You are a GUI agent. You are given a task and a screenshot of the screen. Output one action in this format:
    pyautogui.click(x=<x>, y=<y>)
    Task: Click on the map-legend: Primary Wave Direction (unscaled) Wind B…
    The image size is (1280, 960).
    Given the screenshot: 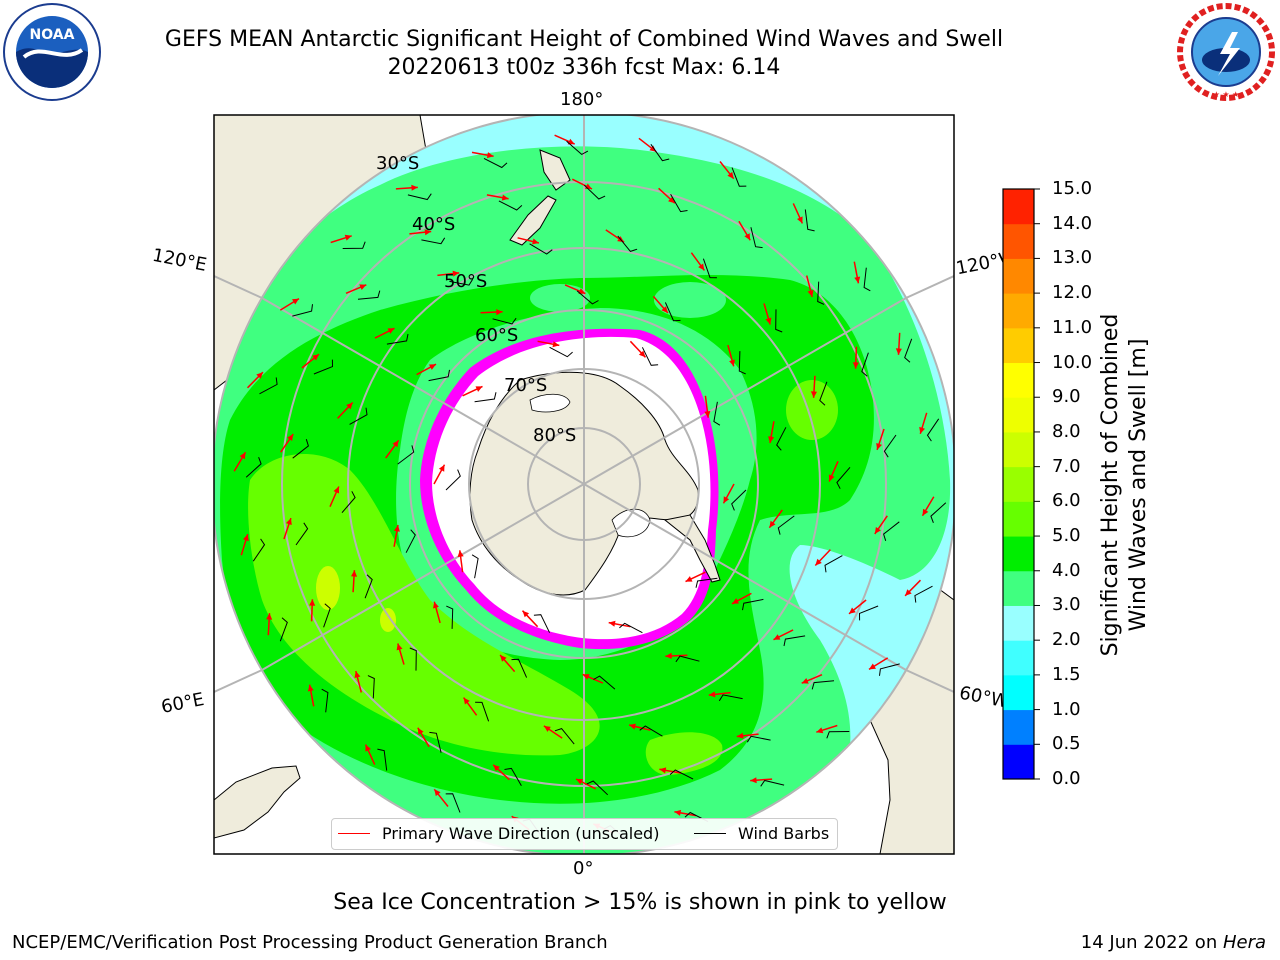 What is the action you would take?
    pyautogui.click(x=584, y=834)
    